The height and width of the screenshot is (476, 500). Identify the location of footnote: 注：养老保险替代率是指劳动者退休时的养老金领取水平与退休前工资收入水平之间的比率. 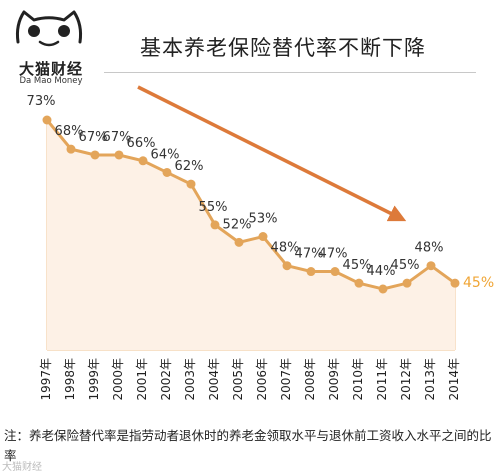
(248, 445).